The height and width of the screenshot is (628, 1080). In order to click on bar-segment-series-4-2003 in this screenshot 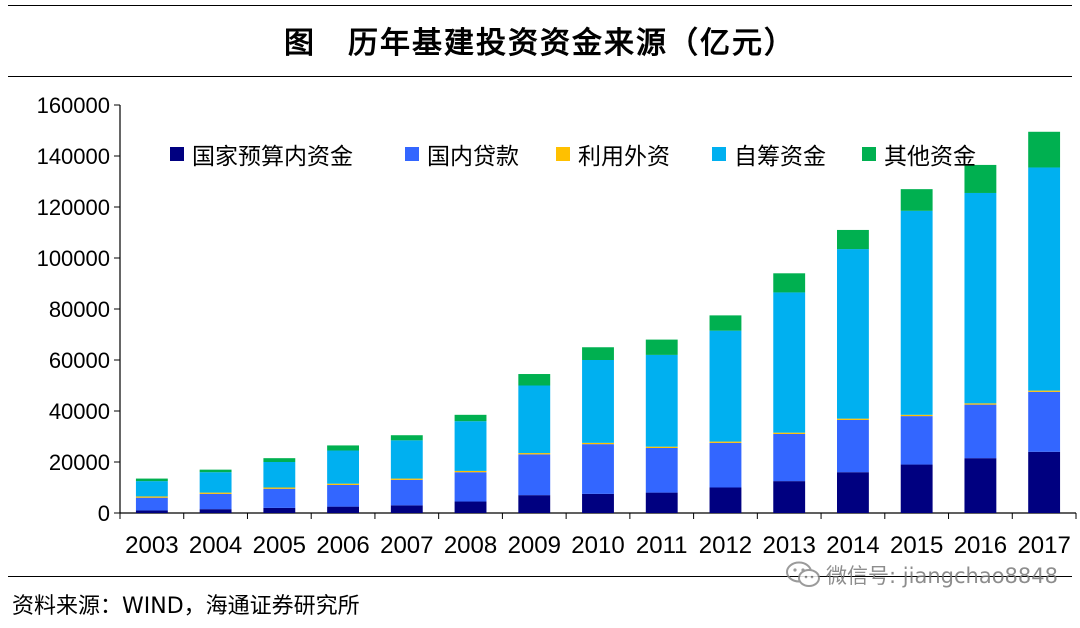, I will do `click(151, 480)`.